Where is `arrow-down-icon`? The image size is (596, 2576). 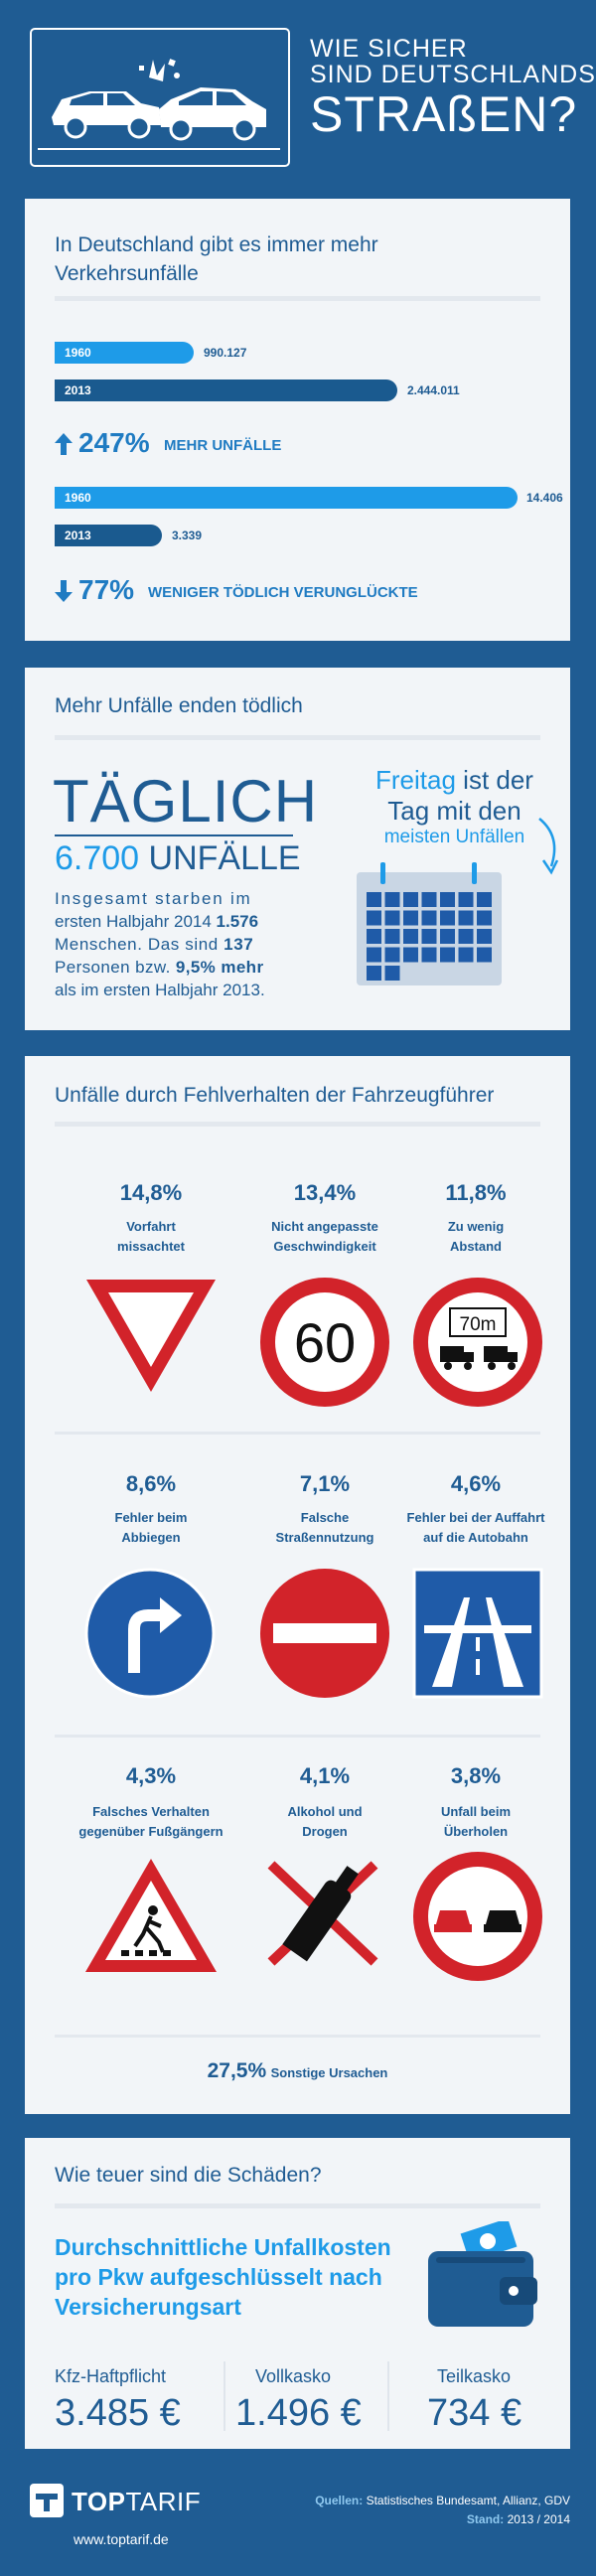 arrow-down-icon is located at coordinates (64, 593).